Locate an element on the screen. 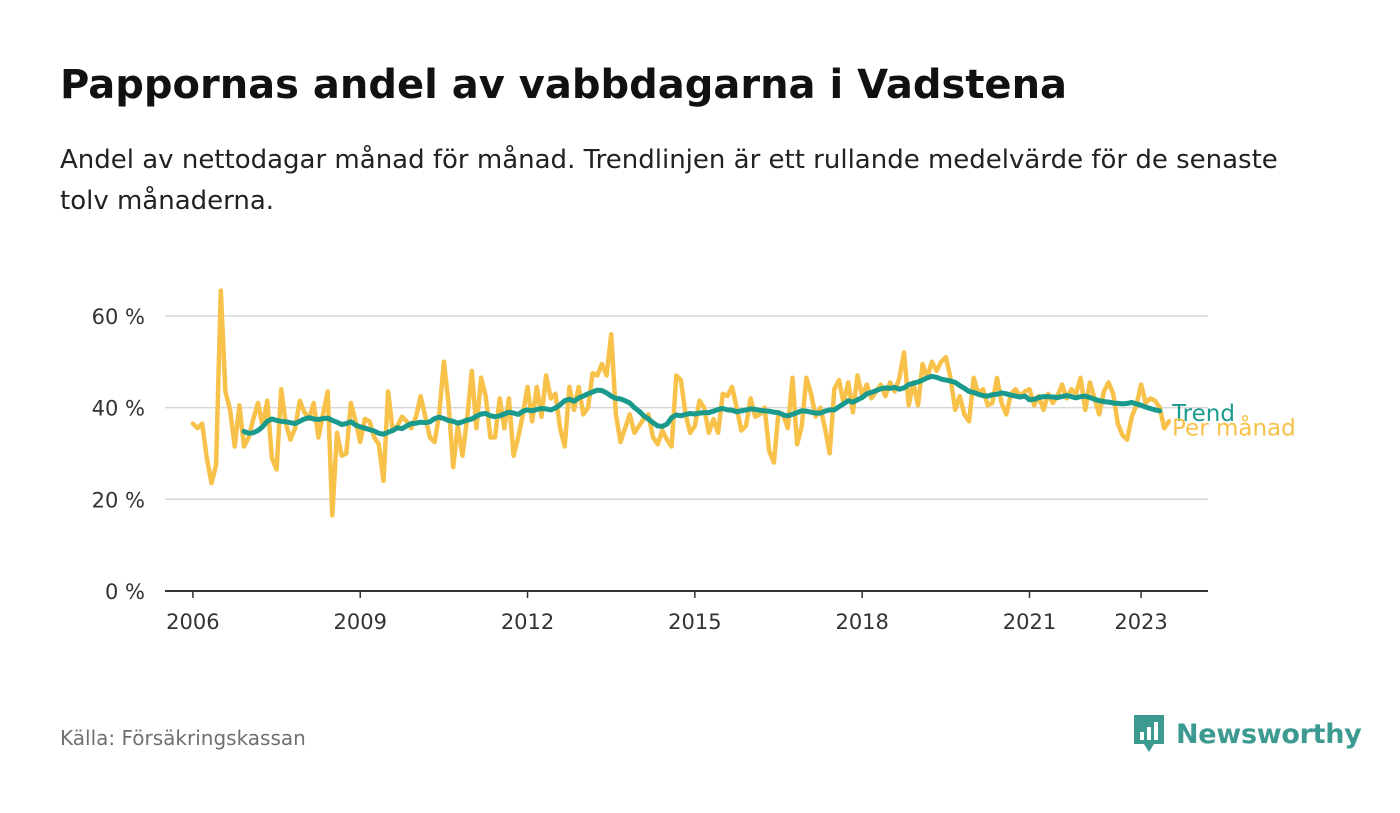 This screenshot has width=1400, height=813. newsworthy-logo-icon is located at coordinates (1149, 733).